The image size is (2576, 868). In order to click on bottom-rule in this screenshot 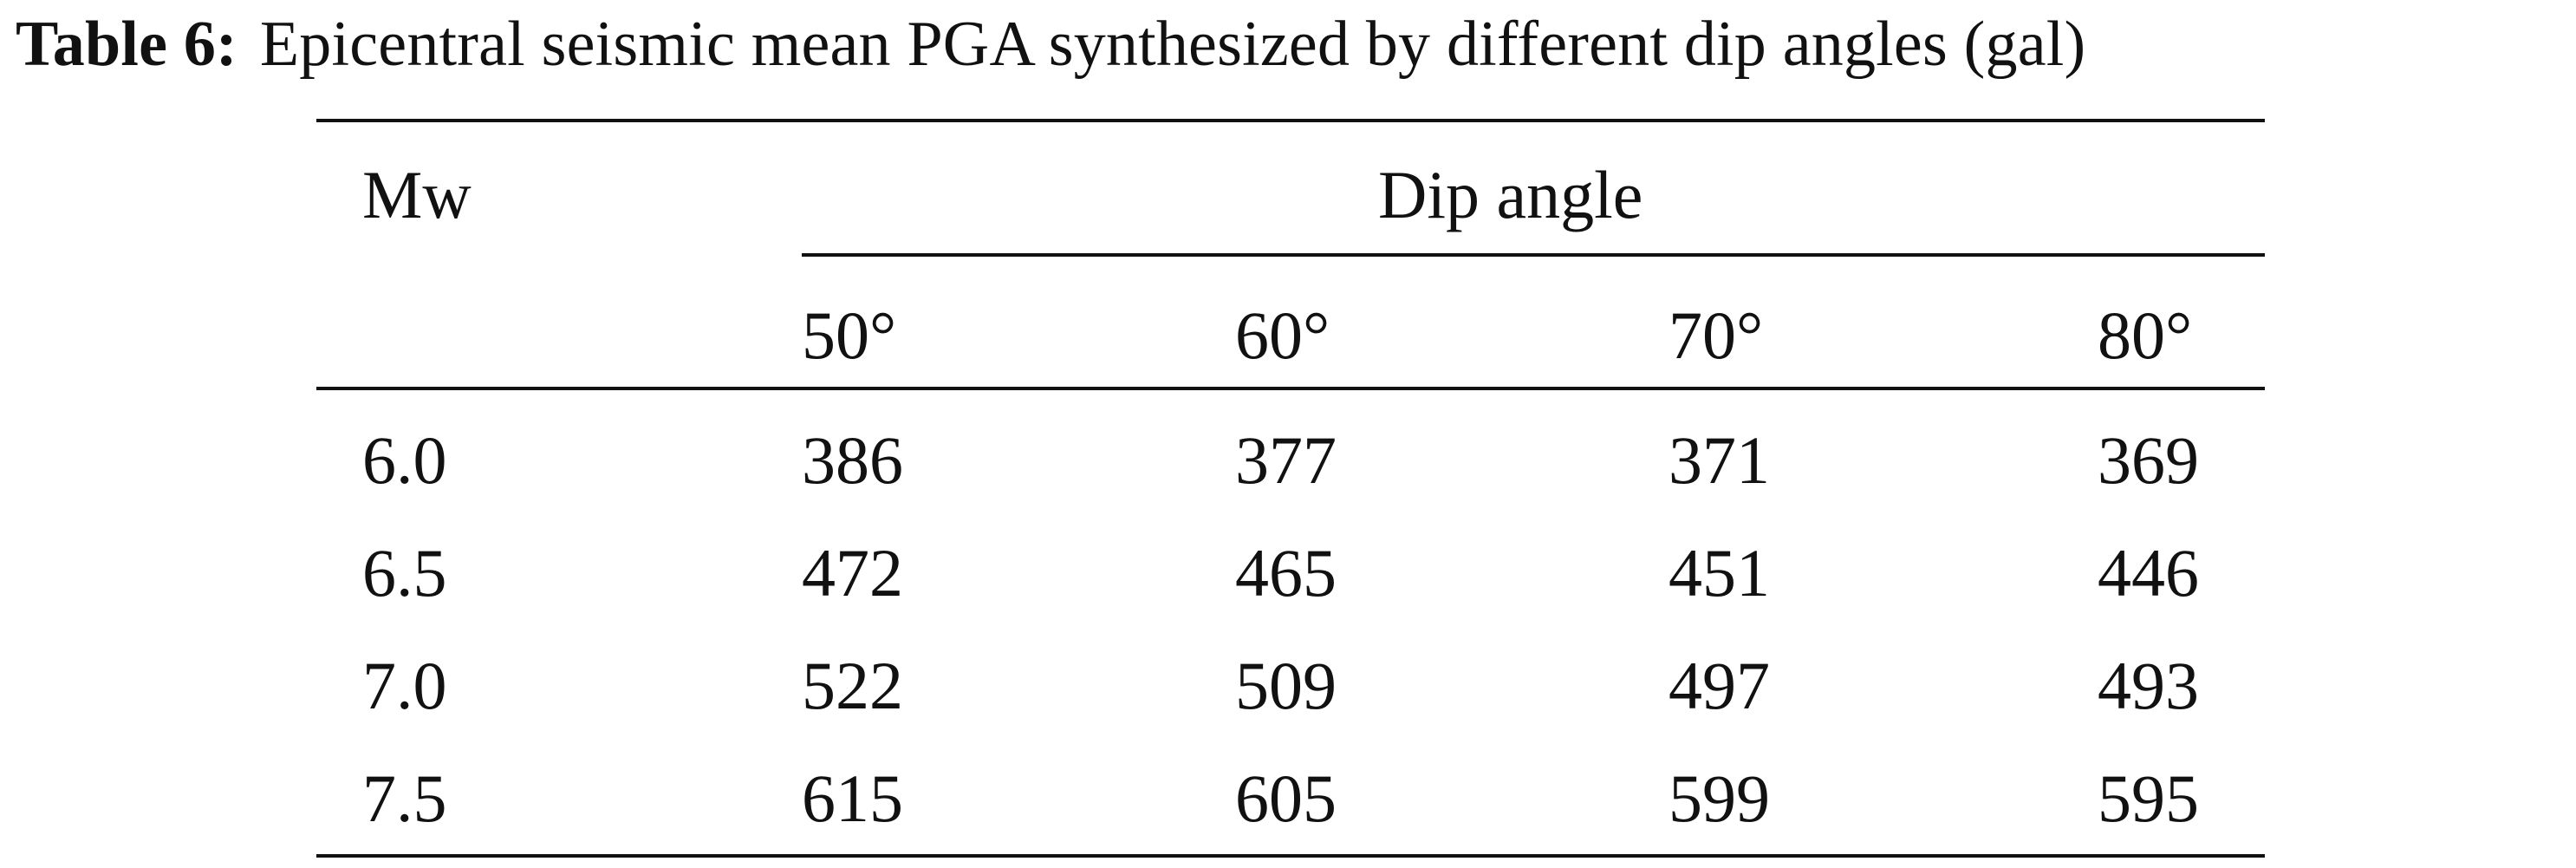, I will do `click(1290, 856)`.